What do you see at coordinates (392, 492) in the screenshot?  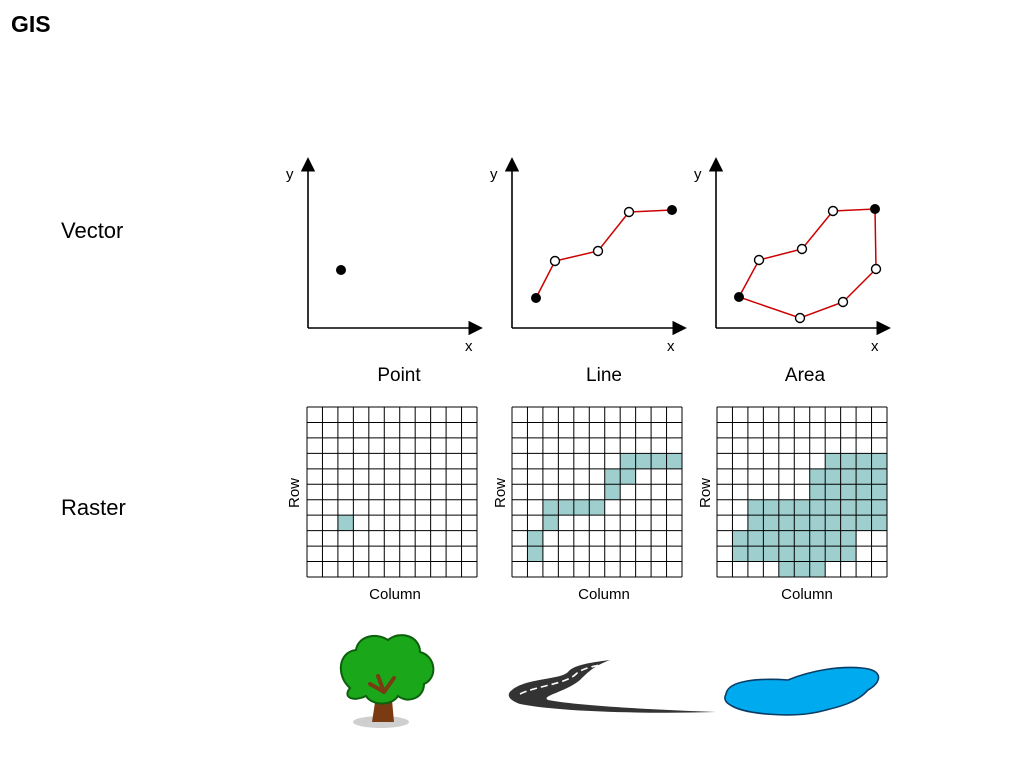 I see `raster-point-grid` at bounding box center [392, 492].